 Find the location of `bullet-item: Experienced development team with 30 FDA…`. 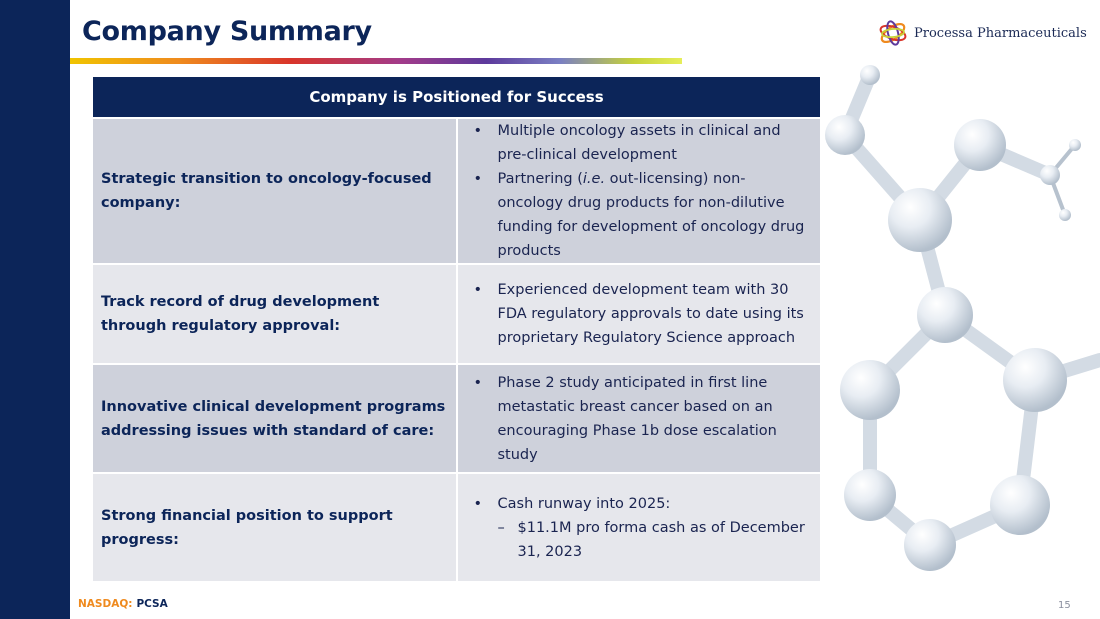

bullet-item: Experienced development team with 30 FDA… is located at coordinates (641, 314).